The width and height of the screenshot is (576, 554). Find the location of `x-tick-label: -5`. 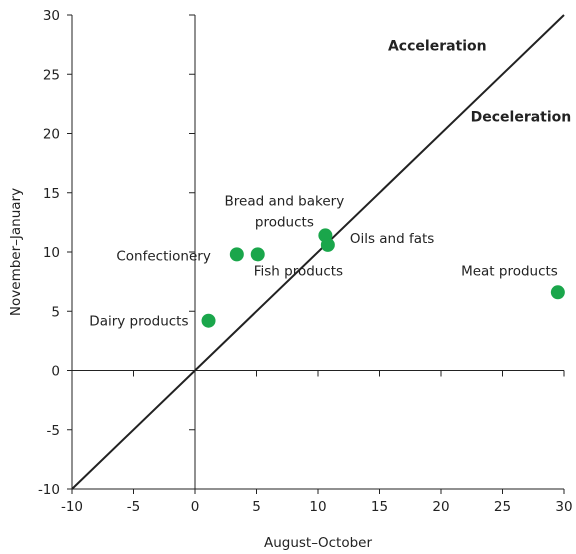

x-tick-label: -5 is located at coordinates (133, 507).